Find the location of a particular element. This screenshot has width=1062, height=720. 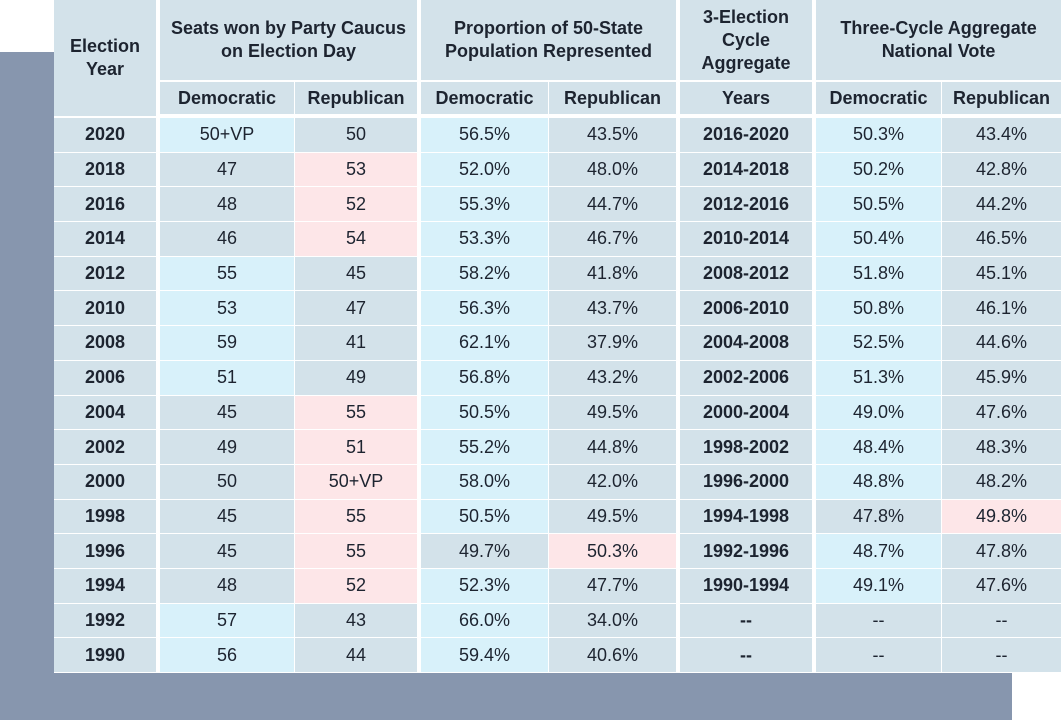

cycle-years-cell: 2010-2014 is located at coordinates (748, 239).